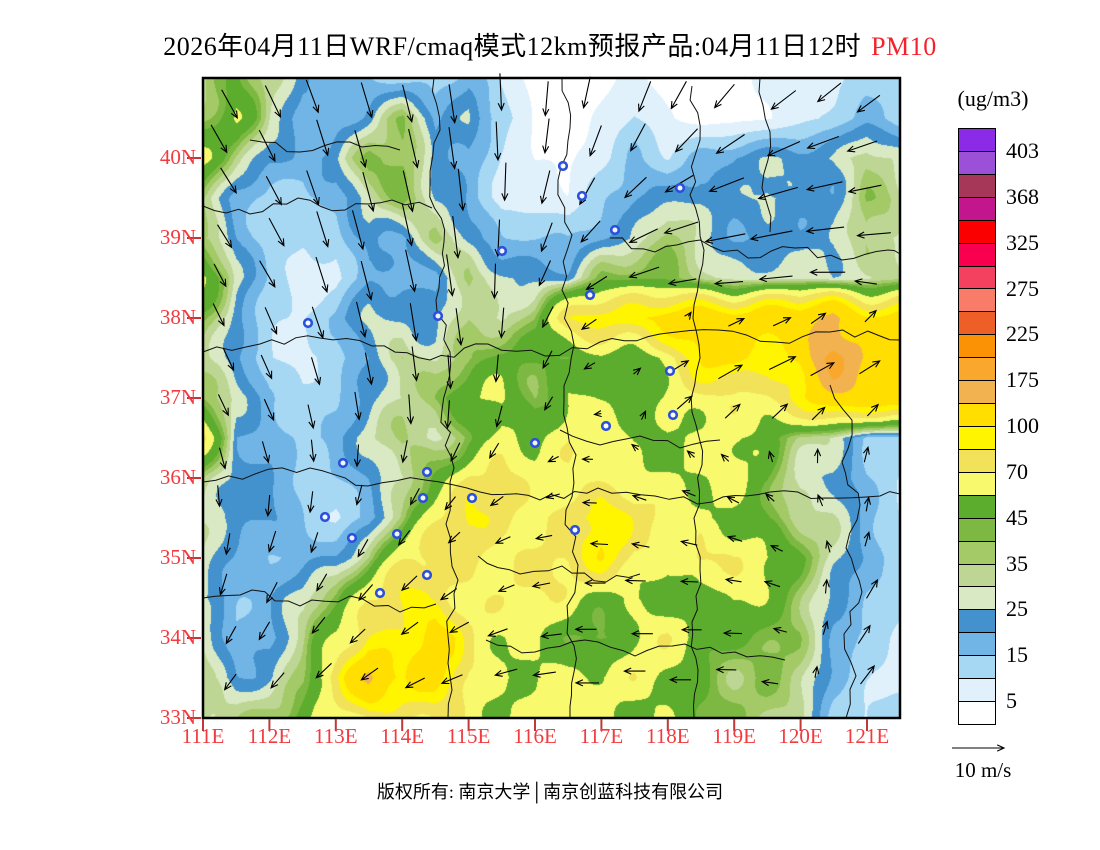  I want to click on colorbar-label-100: 100, so click(1022, 425).